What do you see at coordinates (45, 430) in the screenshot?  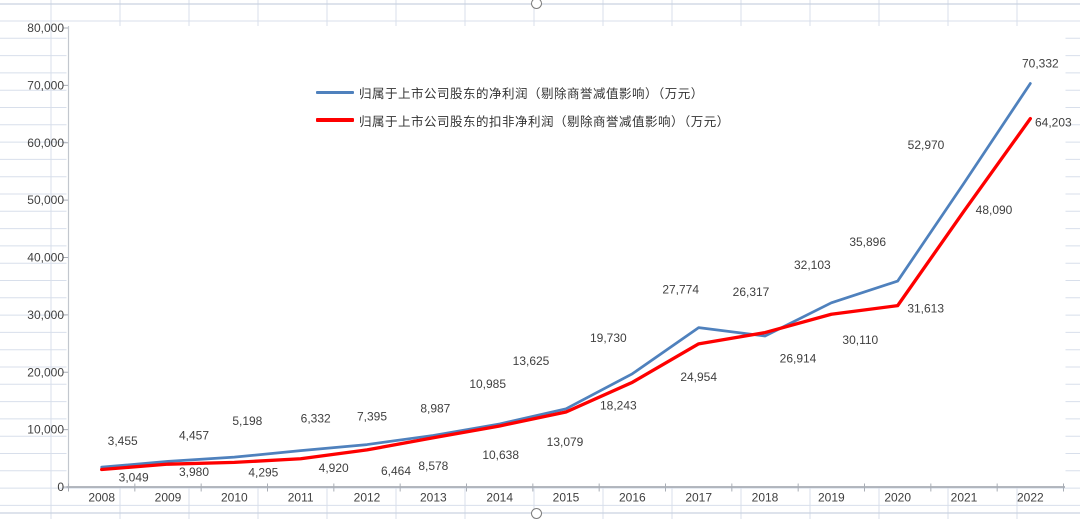 I see `y-axis-tick-label: 10,000` at bounding box center [45, 430].